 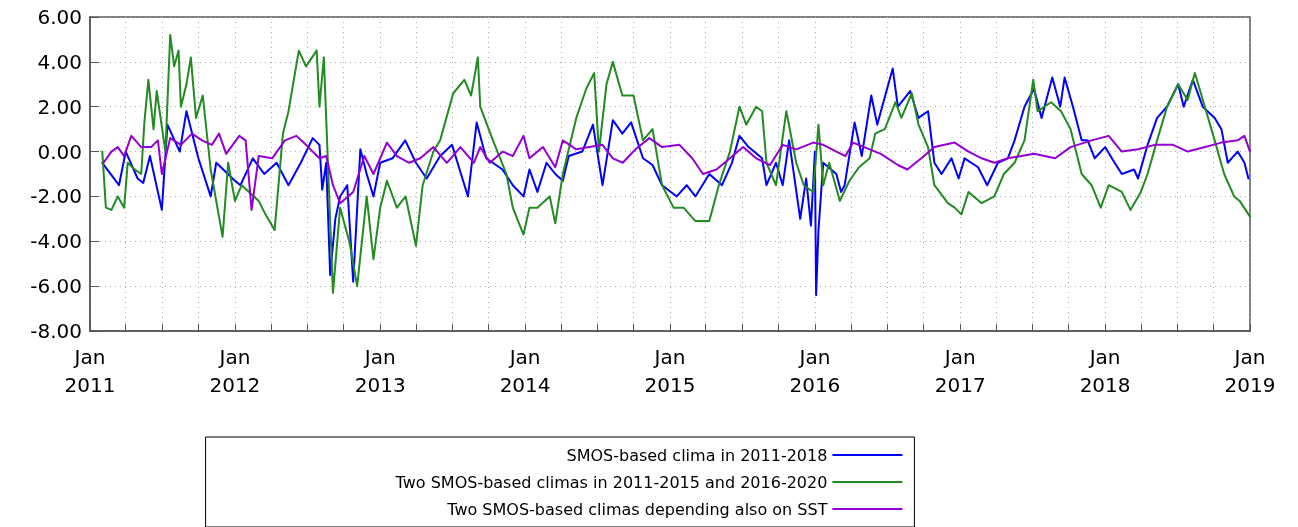 What do you see at coordinates (676, 171) in the screenshot?
I see `line-series` at bounding box center [676, 171].